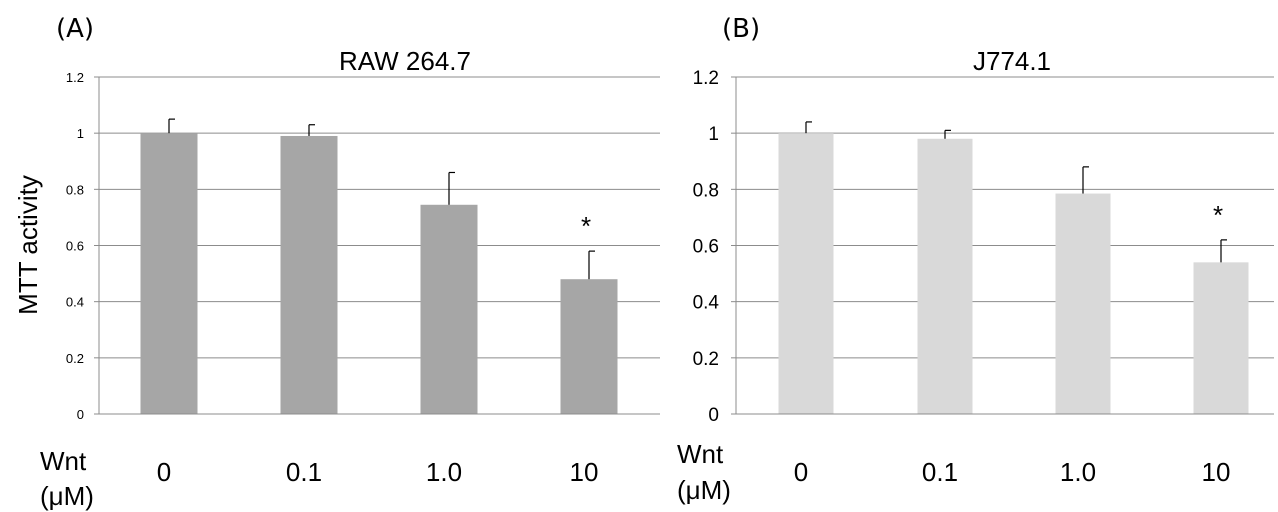 Image resolution: width=1278 pixels, height=512 pixels. I want to click on x-axis-name-b: Wnt, so click(700, 454).